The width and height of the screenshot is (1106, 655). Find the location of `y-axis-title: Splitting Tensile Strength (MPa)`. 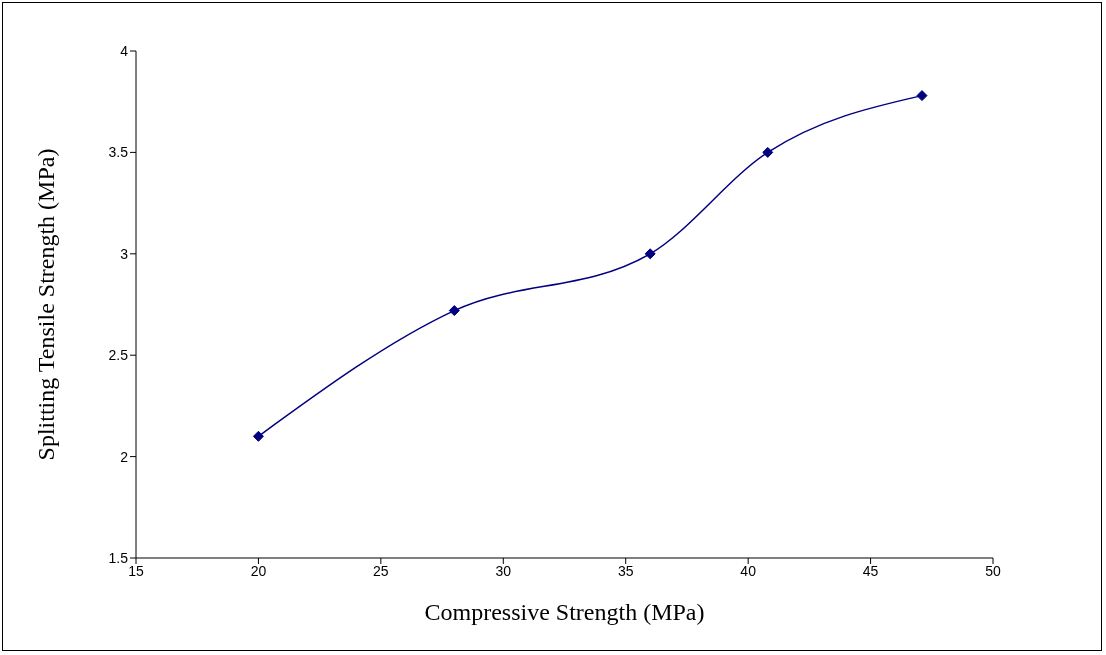

y-axis-title: Splitting Tensile Strength (MPa) is located at coordinates (45, 304).